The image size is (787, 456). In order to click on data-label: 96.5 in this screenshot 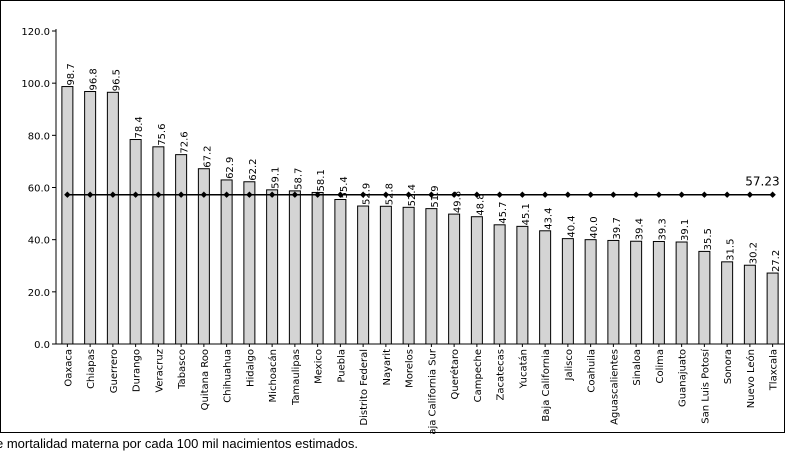, I will do `click(116, 80)`.